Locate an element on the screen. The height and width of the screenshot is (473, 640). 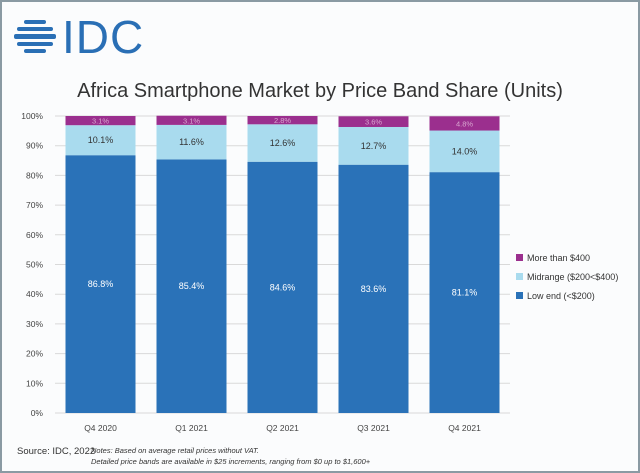
legend-label: Midrange ($200<$400) is located at coordinates (573, 276).